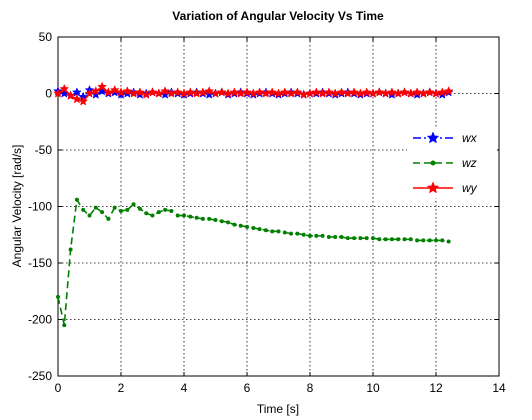 Image resolution: width=532 pixels, height=420 pixels. I want to click on y-tick-label: -200, so click(40, 320).